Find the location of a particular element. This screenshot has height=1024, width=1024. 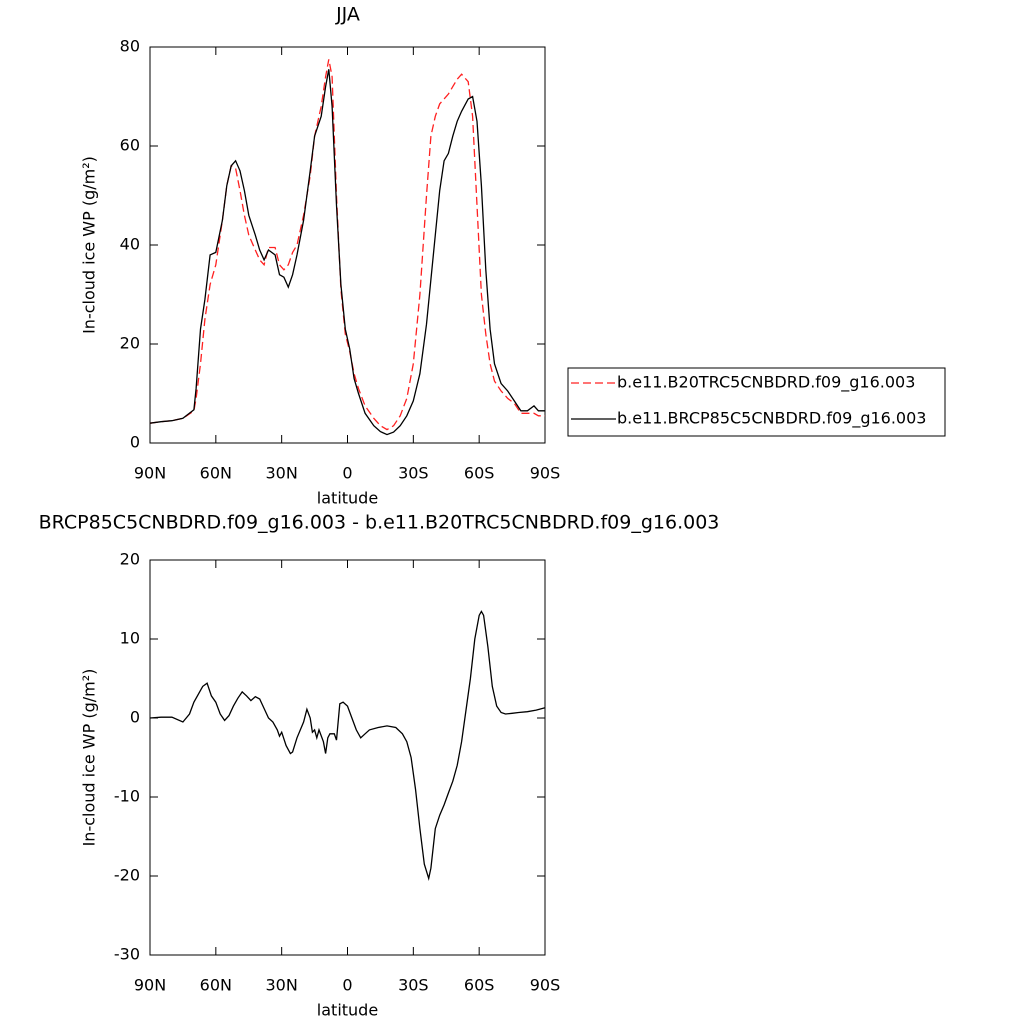

y-tick-label: 80 is located at coordinates (130, 46).